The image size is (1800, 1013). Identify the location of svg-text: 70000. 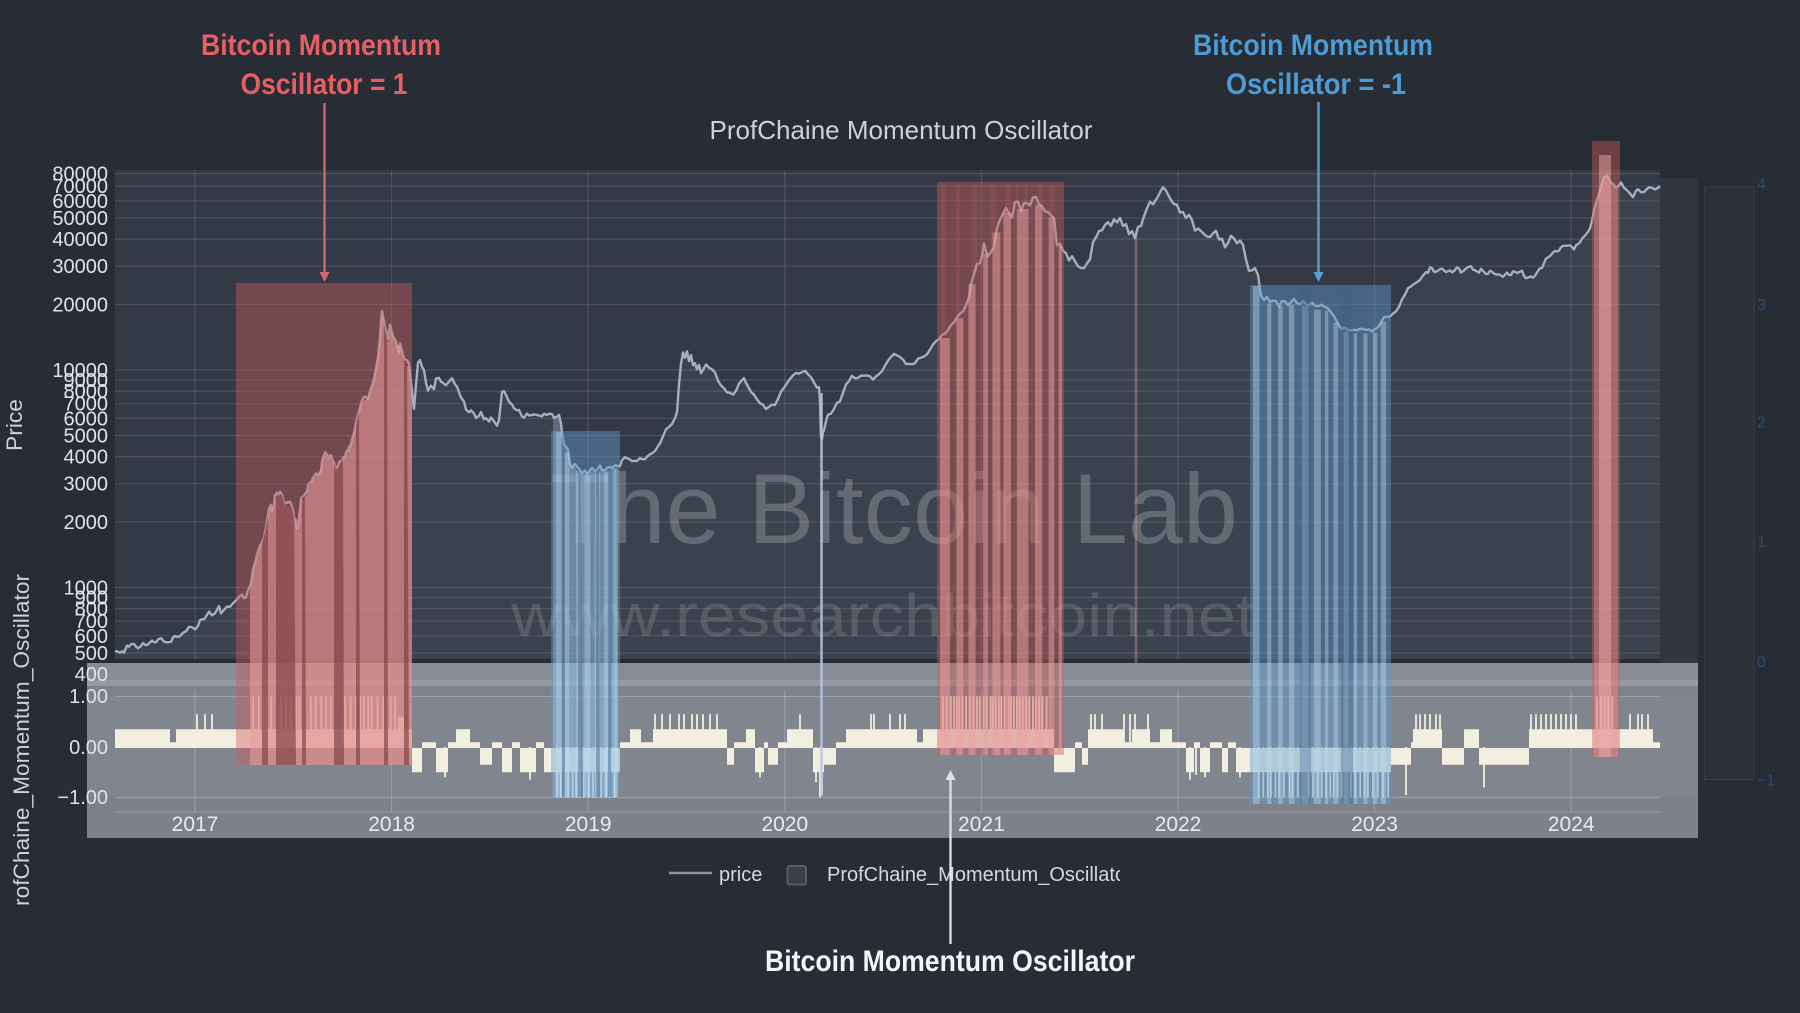
(80, 187).